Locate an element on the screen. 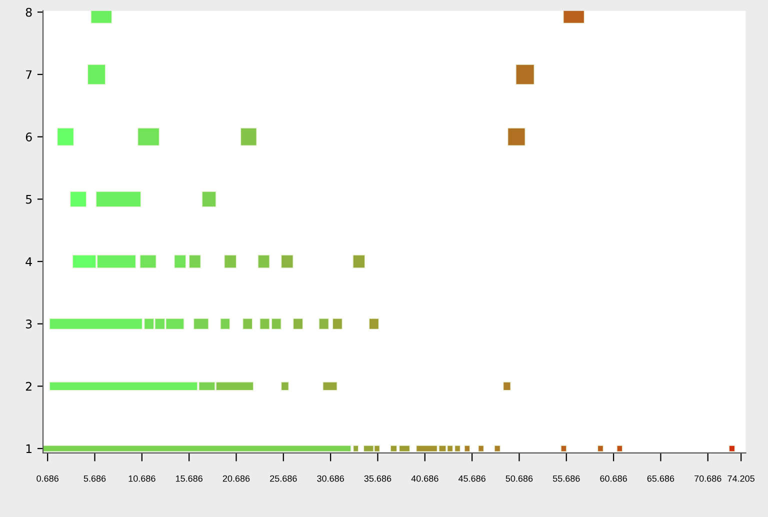 This screenshot has height=517, width=768. y-tick-label: 4 is located at coordinates (29, 261).